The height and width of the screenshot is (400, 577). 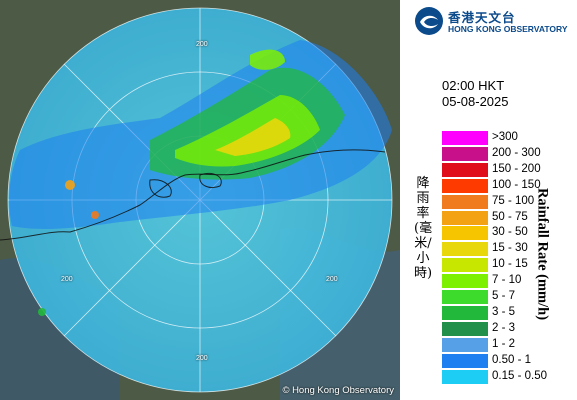 What do you see at coordinates (210, 180) in the screenshot?
I see `coastline-hk-island` at bounding box center [210, 180].